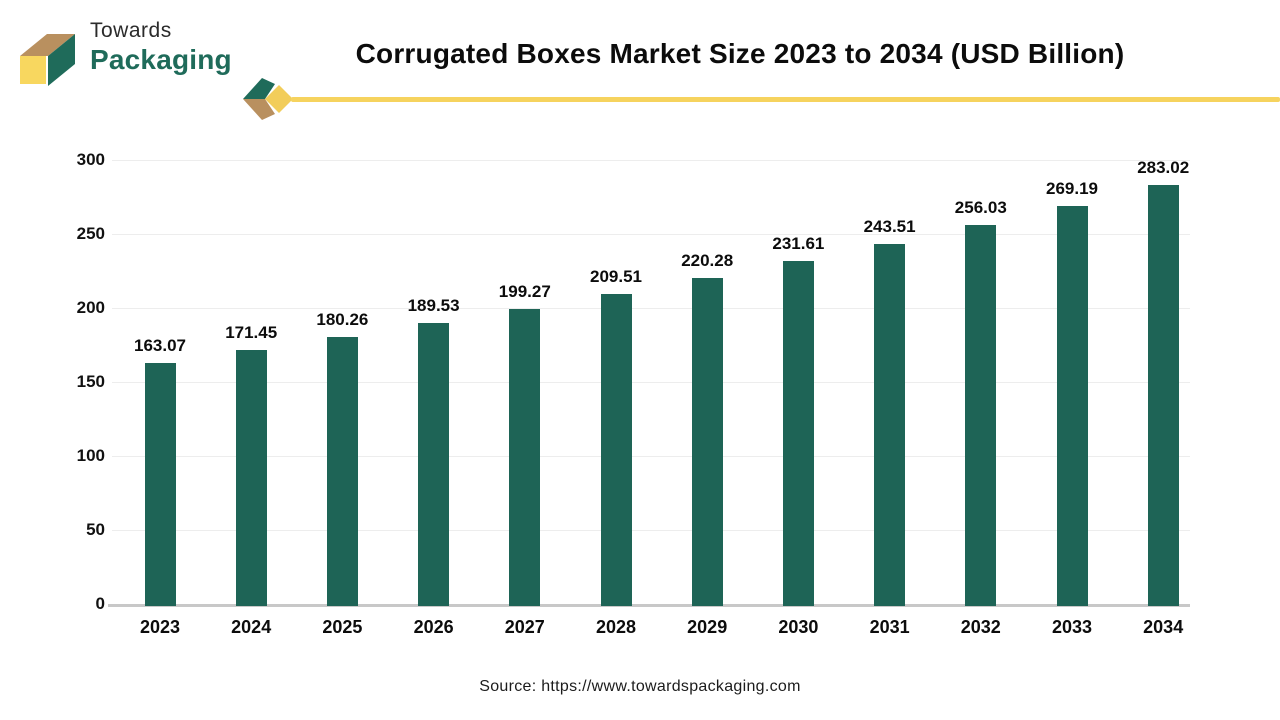 Image resolution: width=1280 pixels, height=720 pixels. What do you see at coordinates (1163, 627) in the screenshot?
I see `x-tick-label: 2034` at bounding box center [1163, 627].